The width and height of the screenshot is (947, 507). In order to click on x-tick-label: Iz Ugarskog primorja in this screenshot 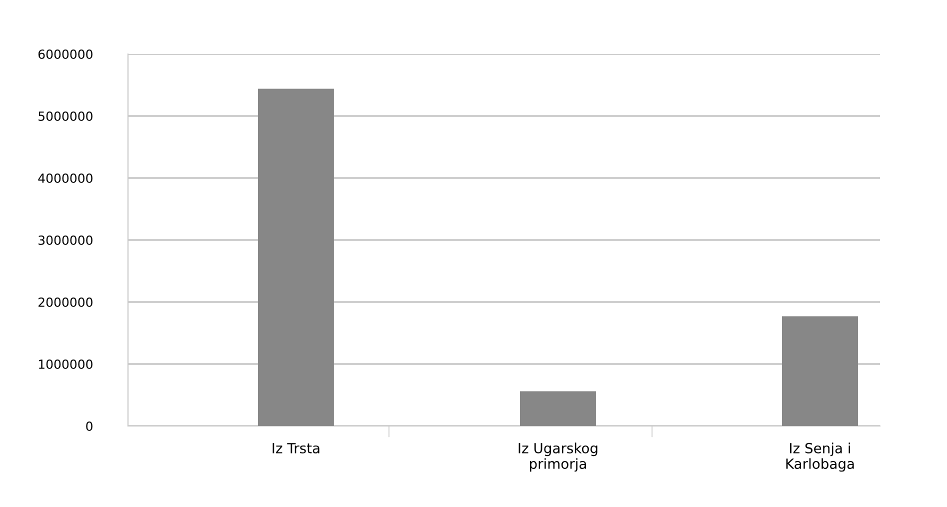, I will do `click(558, 457)`.